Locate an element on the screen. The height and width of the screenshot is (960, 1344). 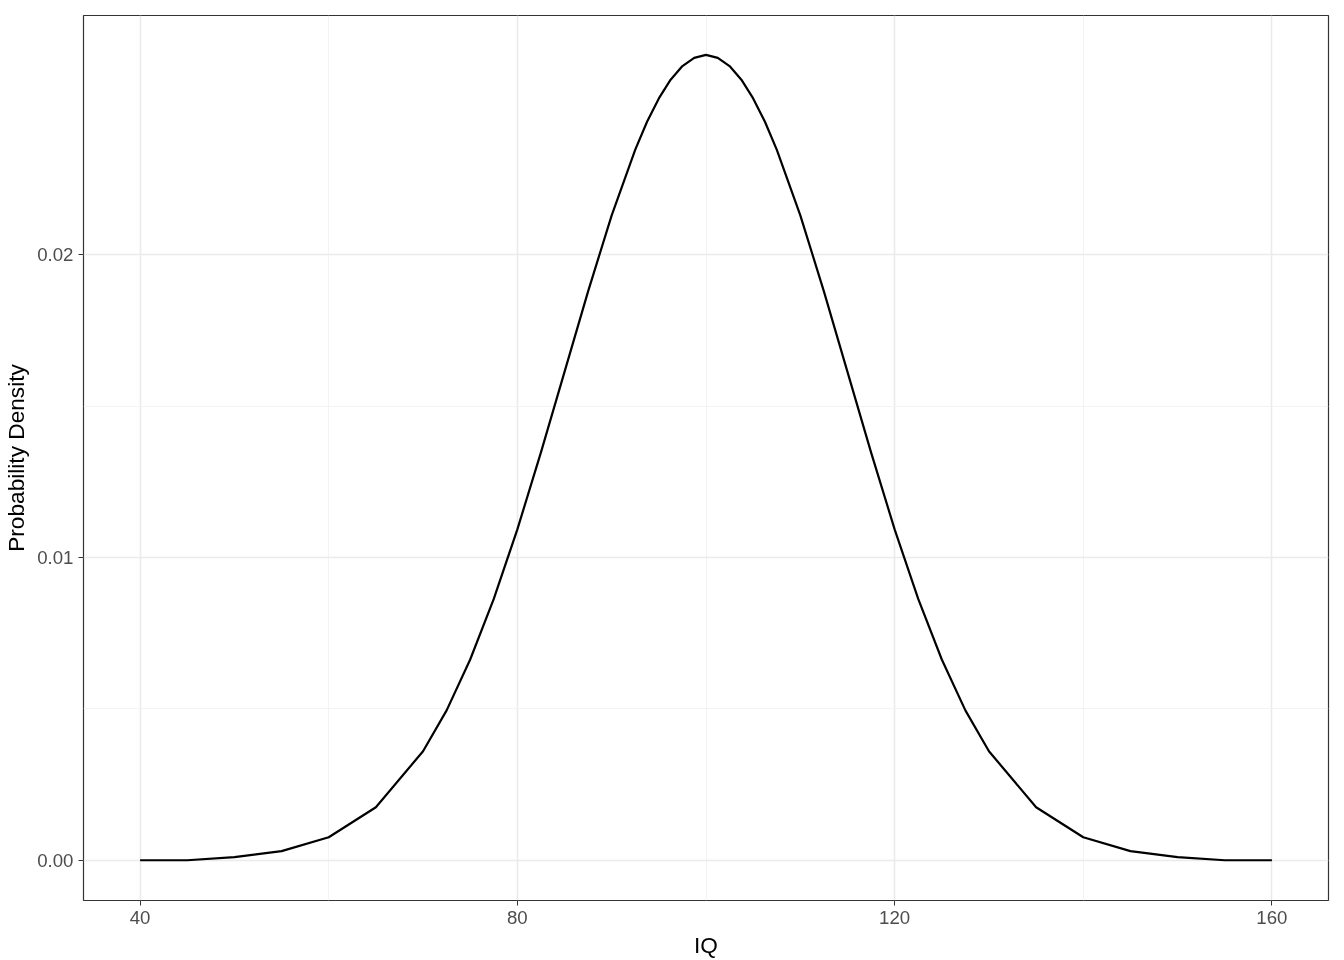
x-tick-label: 80 is located at coordinates (517, 917).